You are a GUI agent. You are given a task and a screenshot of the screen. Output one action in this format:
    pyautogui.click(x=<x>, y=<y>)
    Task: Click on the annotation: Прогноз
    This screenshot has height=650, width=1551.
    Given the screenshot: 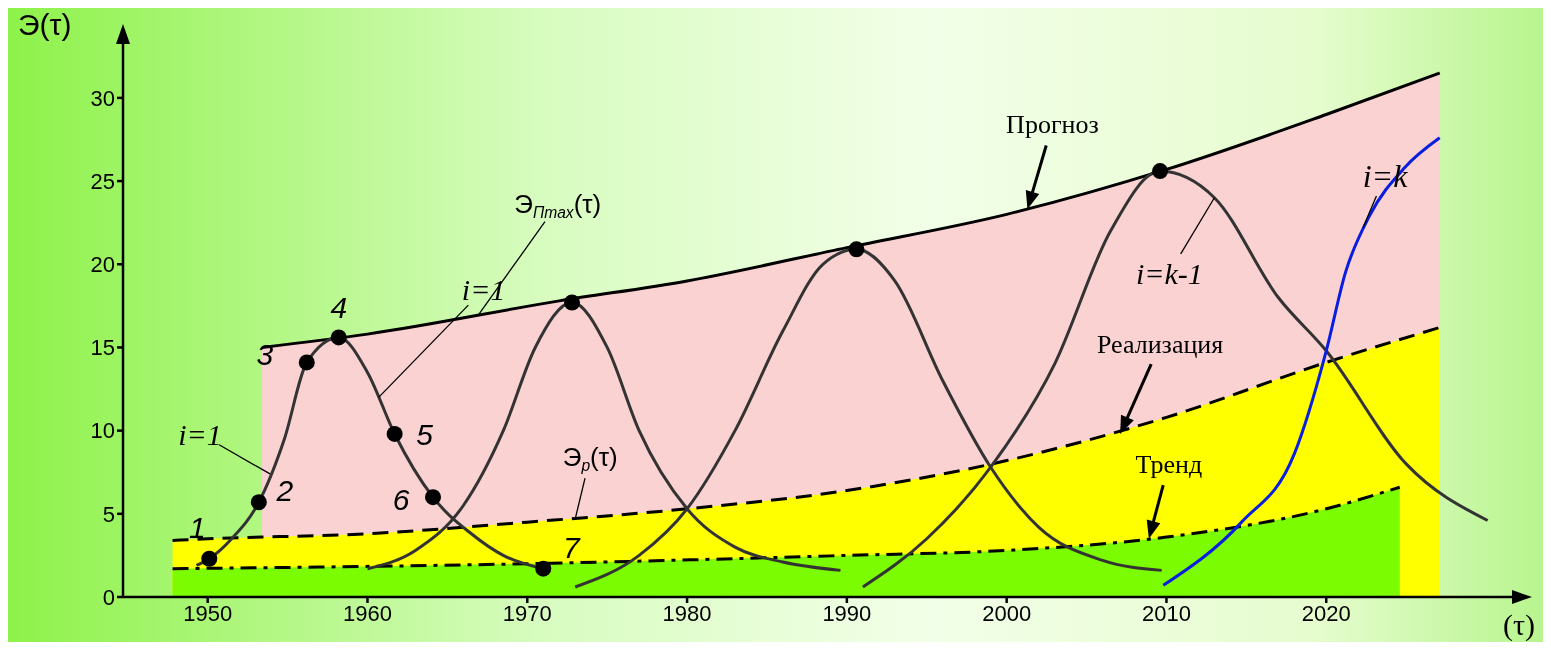 What is the action you would take?
    pyautogui.click(x=1052, y=124)
    